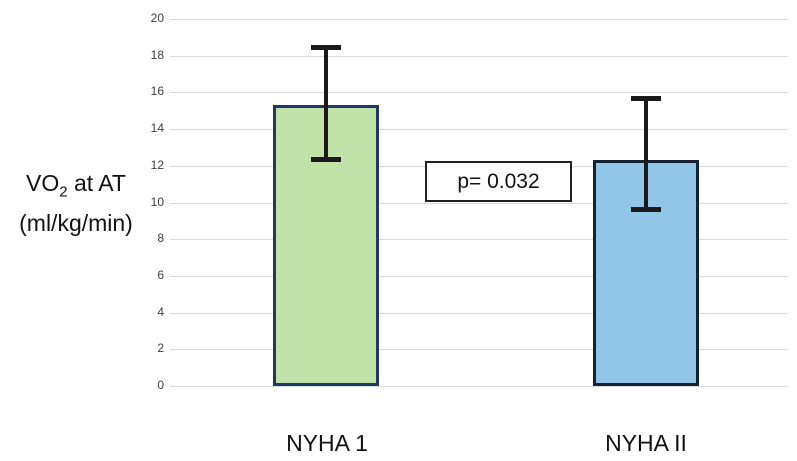 Image resolution: width=797 pixels, height=461 pixels. What do you see at coordinates (160, 311) in the screenshot?
I see `y-tick-label: 4` at bounding box center [160, 311].